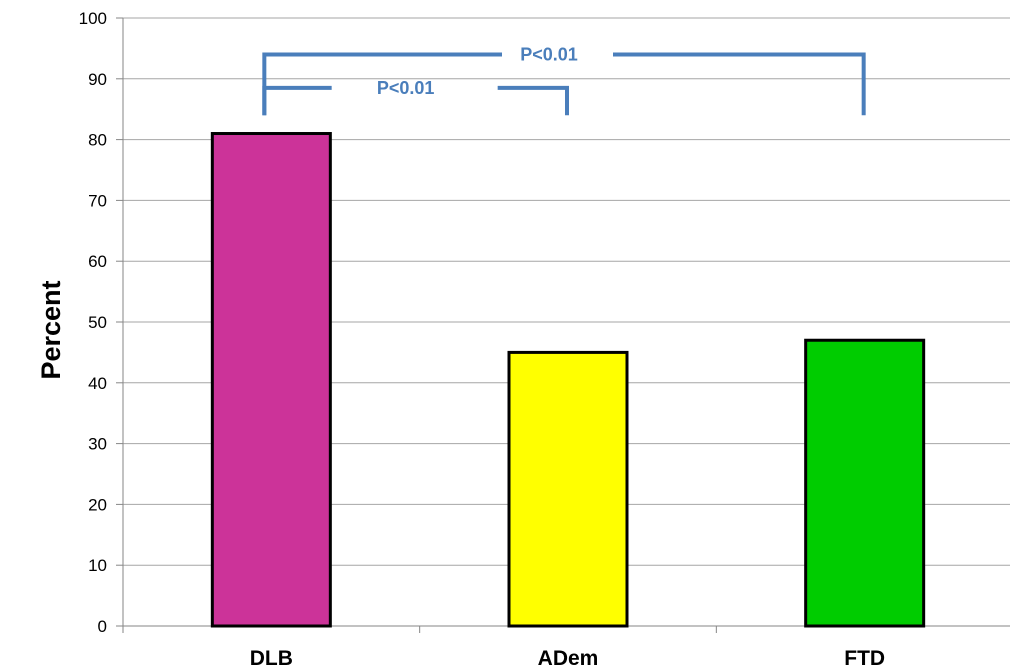 Image resolution: width=1010 pixels, height=671 pixels. What do you see at coordinates (568, 658) in the screenshot?
I see `x-category-label: ADem` at bounding box center [568, 658].